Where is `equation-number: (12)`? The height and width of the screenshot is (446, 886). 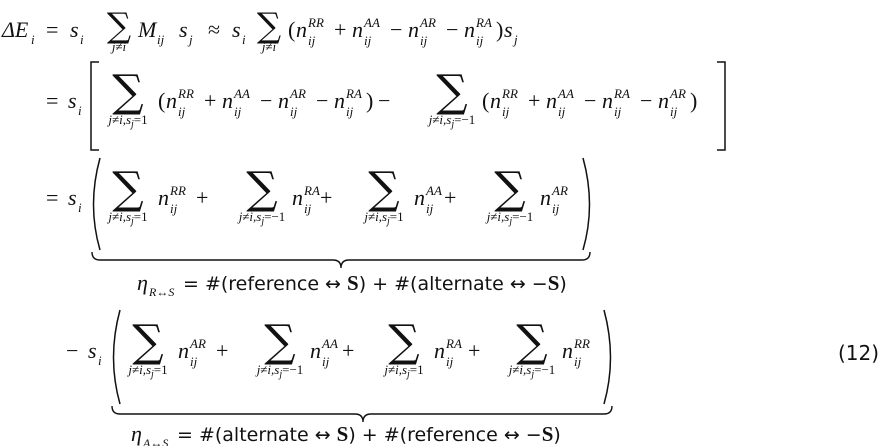 equation-number: (12) is located at coordinates (858, 353).